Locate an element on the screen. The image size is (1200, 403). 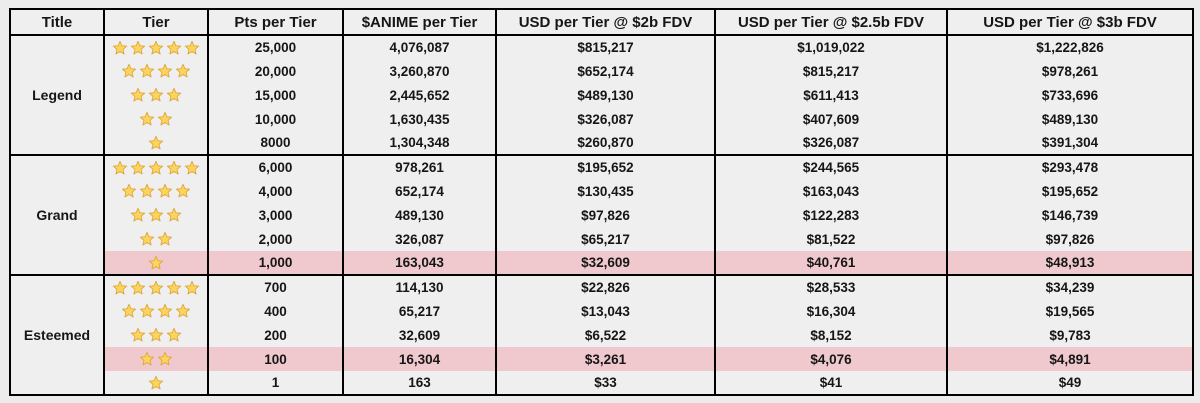
cell-usd-2-5b: $16,304 is located at coordinates (831, 311).